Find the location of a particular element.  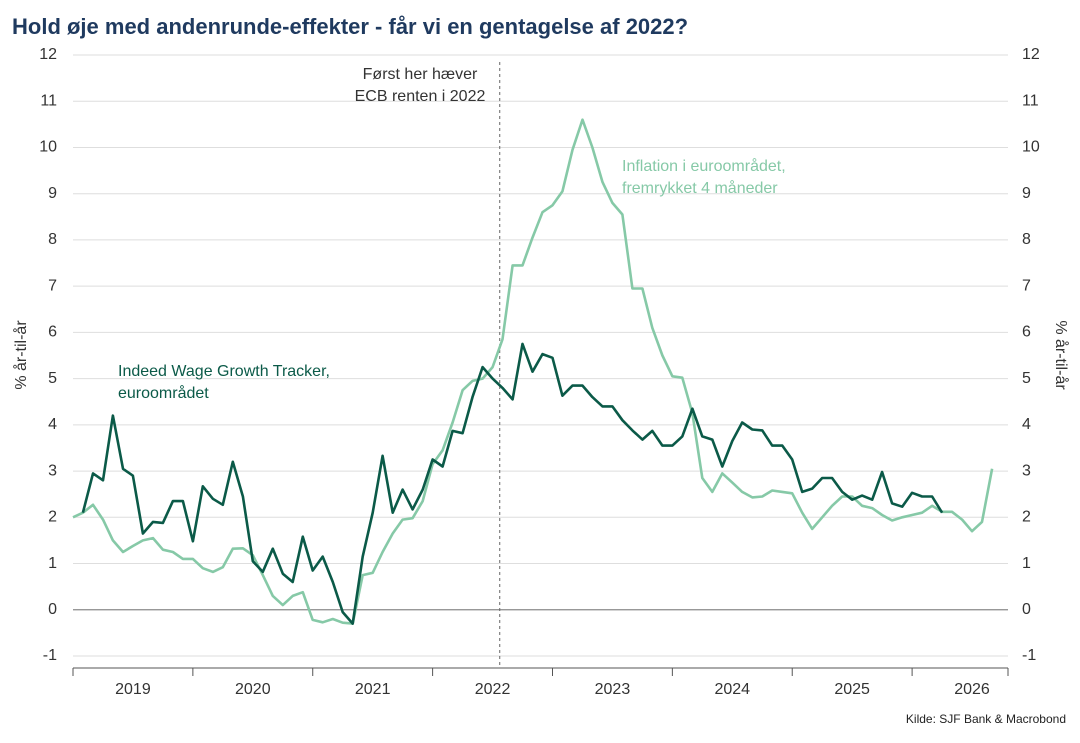

x-tick-label: 2026 is located at coordinates (972, 689).